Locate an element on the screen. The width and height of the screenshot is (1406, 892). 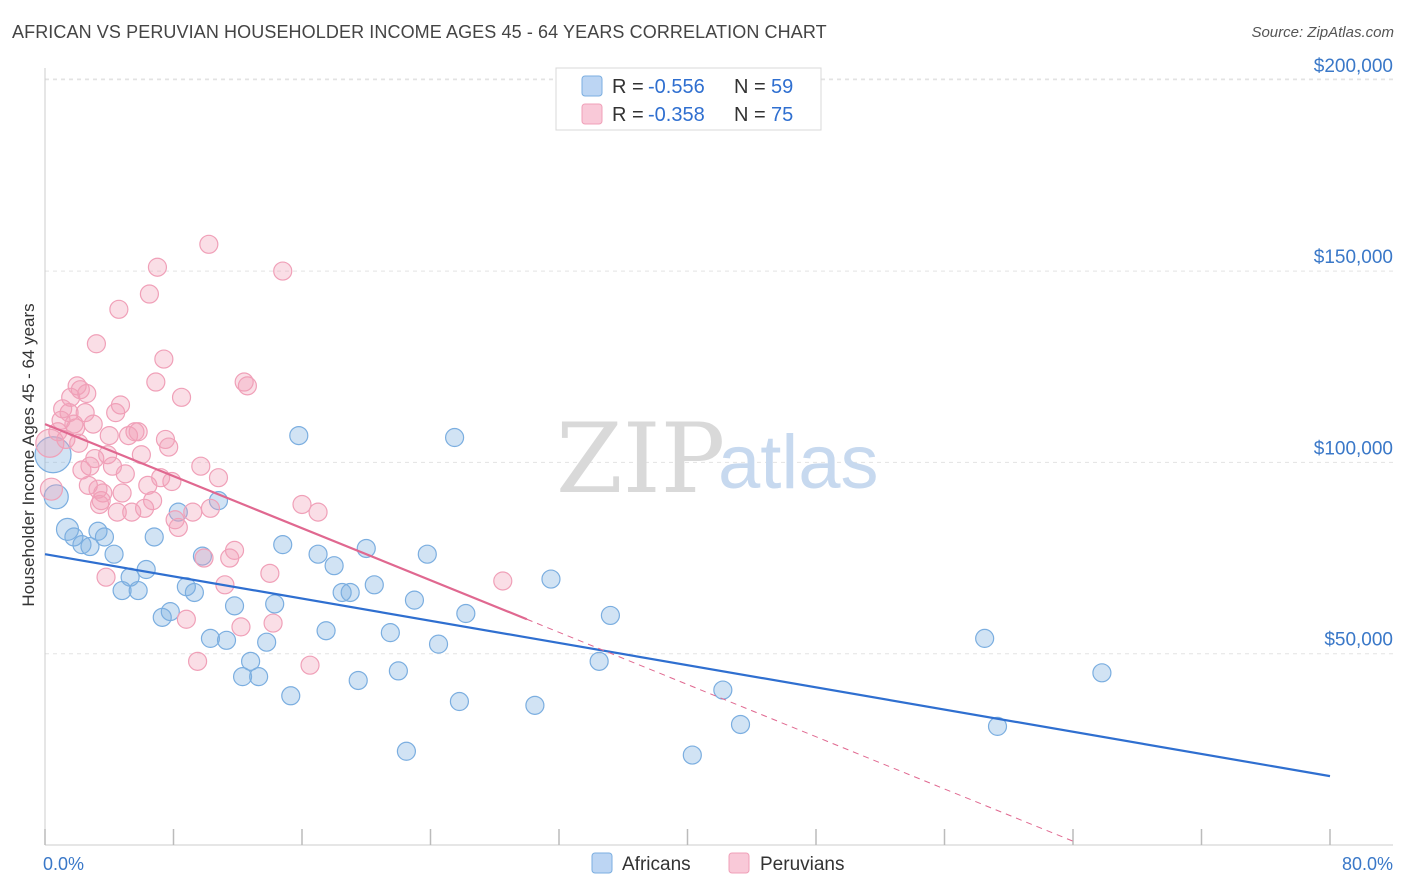
legend-swatch-peruvians is located at coordinates (592, 114).